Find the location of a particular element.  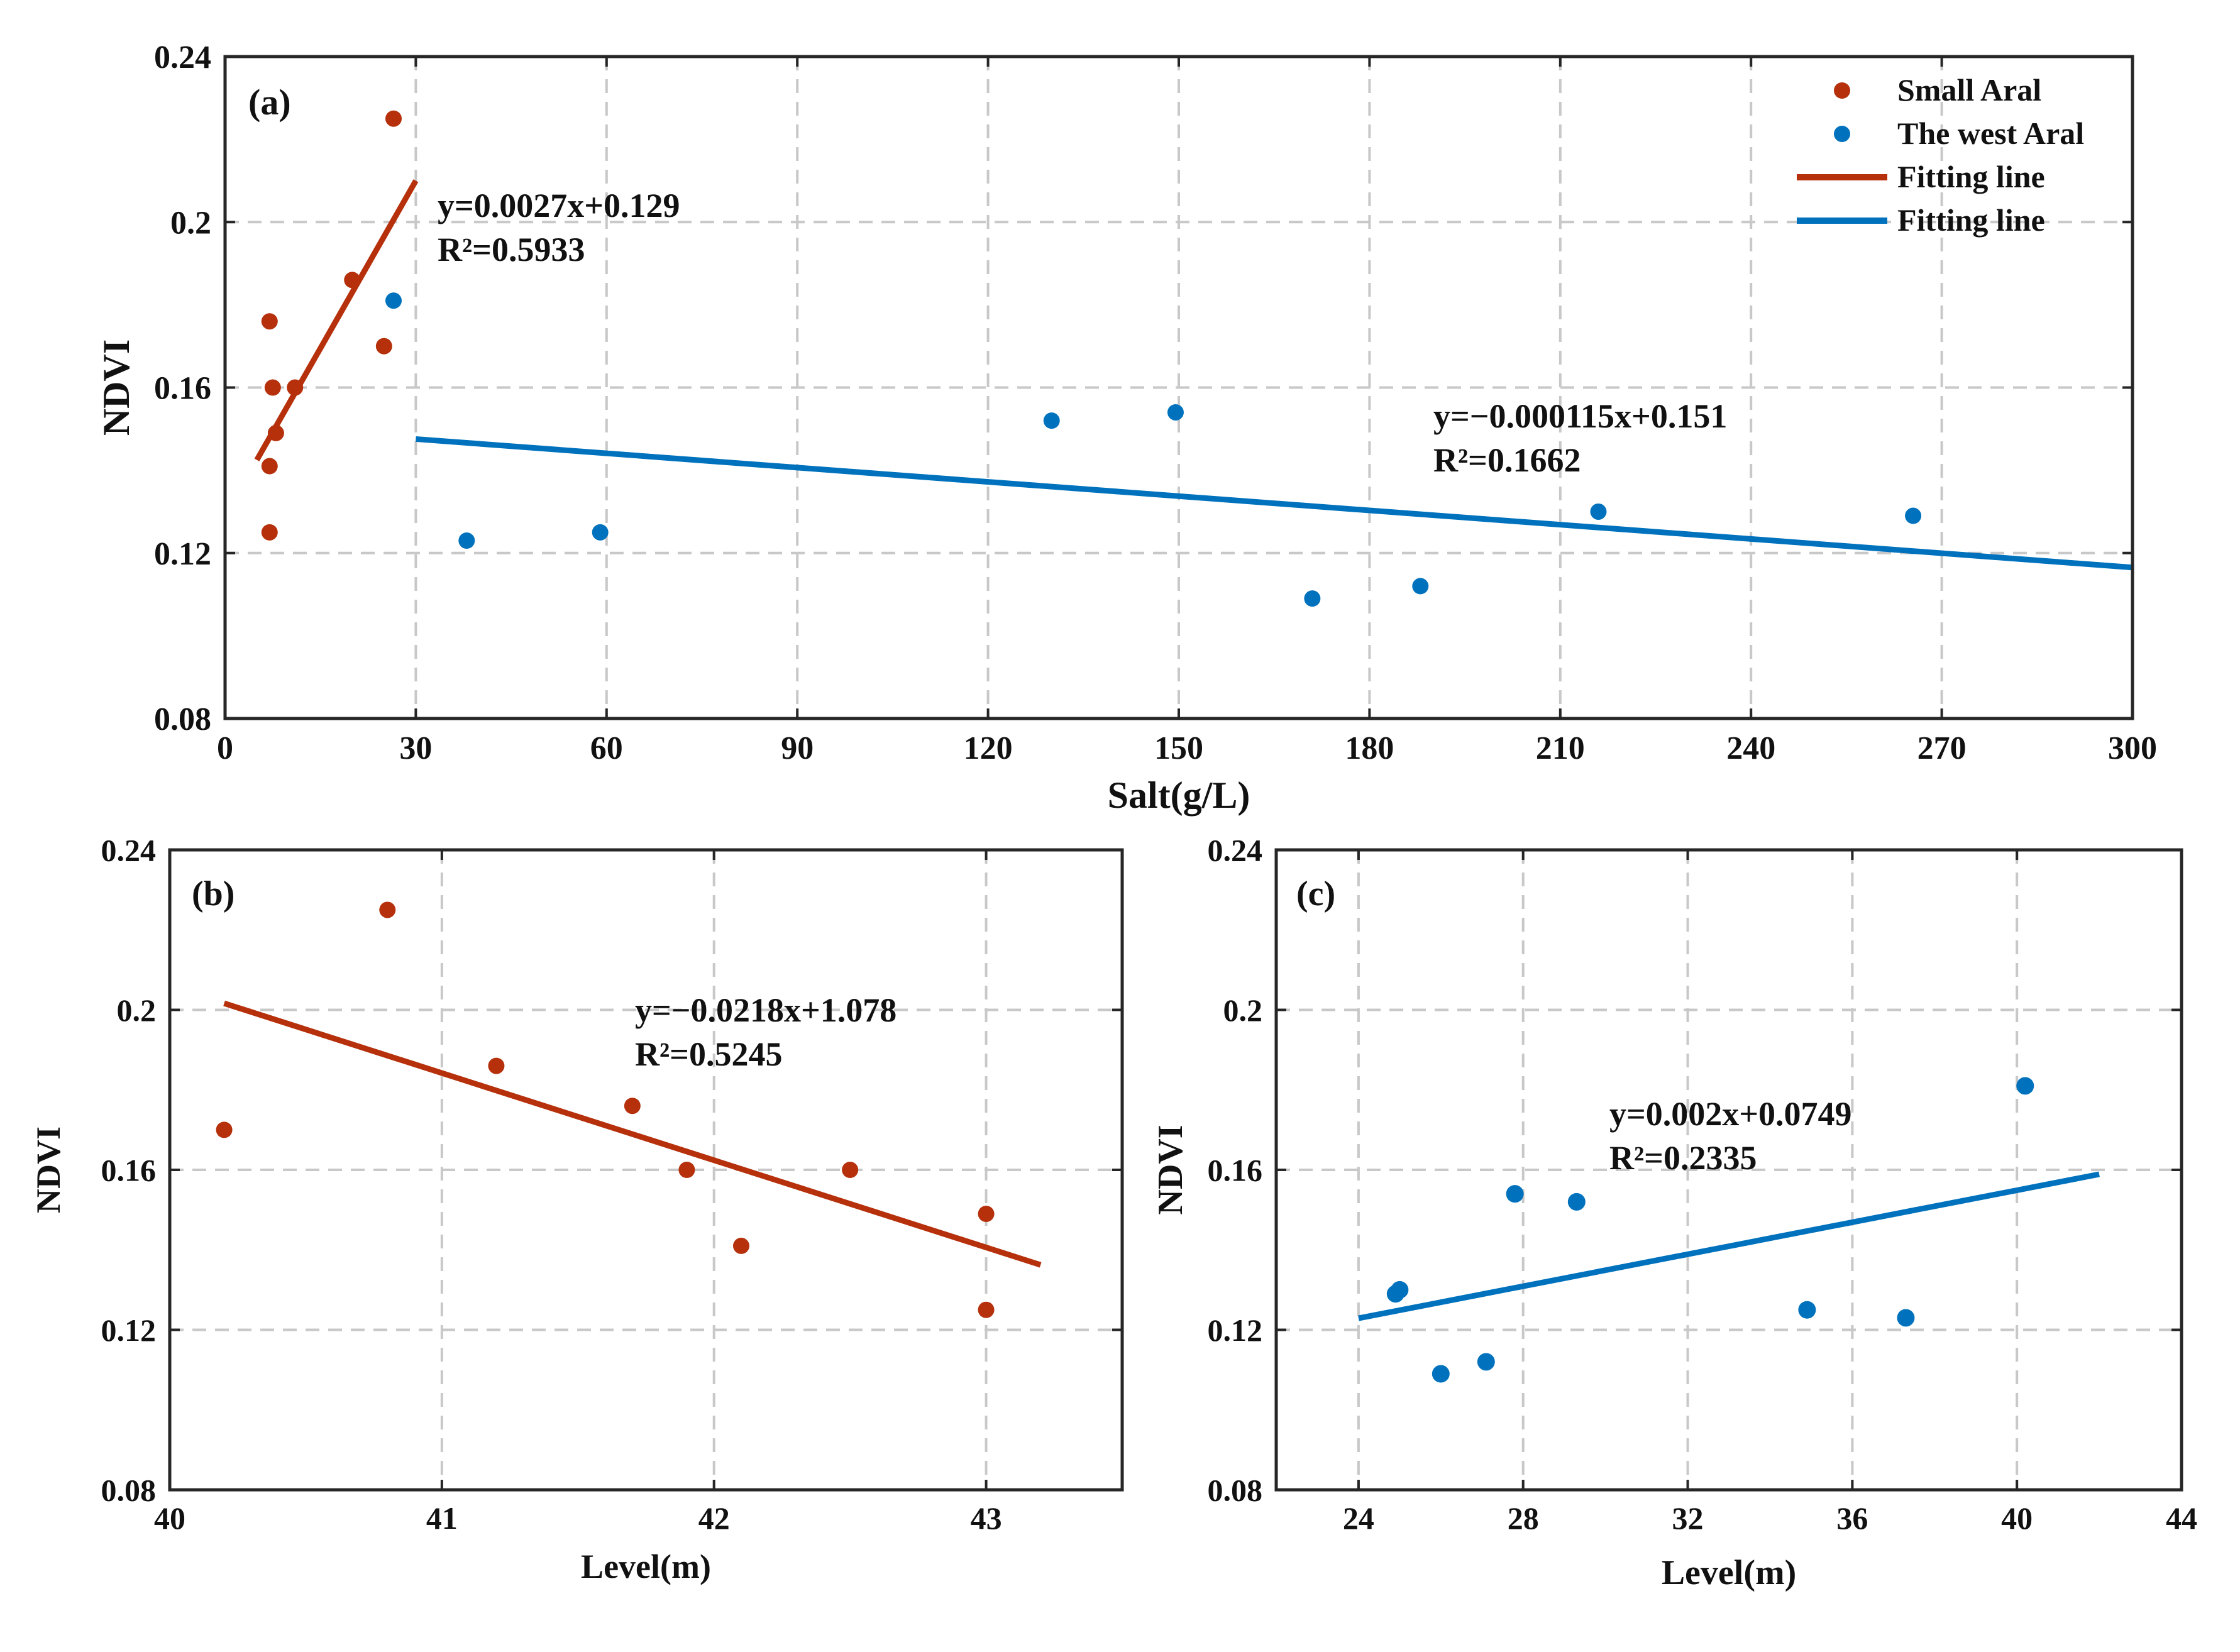

x-tick-label: 42 is located at coordinates (714, 1518).